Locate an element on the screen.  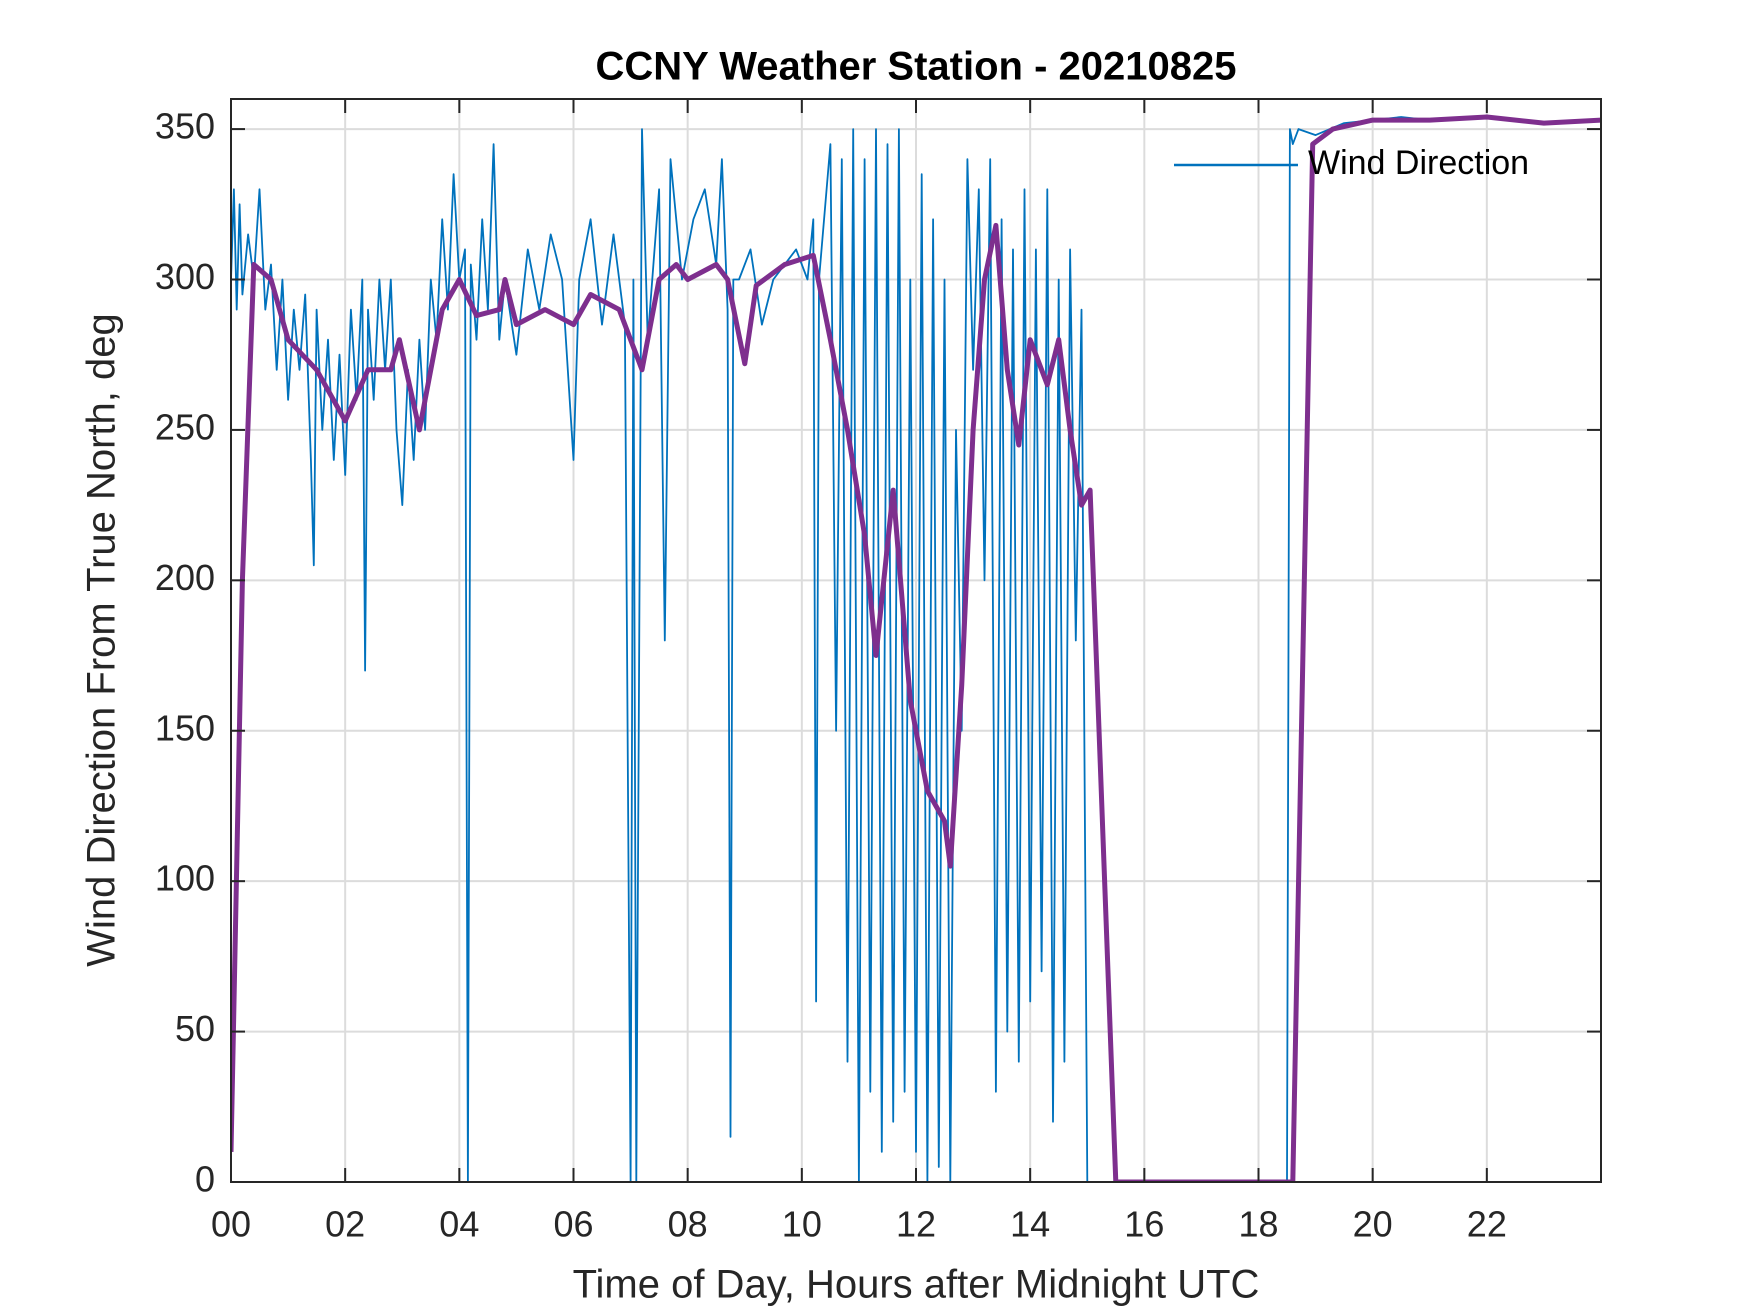
x-tick-label: 06 is located at coordinates (573, 1224).